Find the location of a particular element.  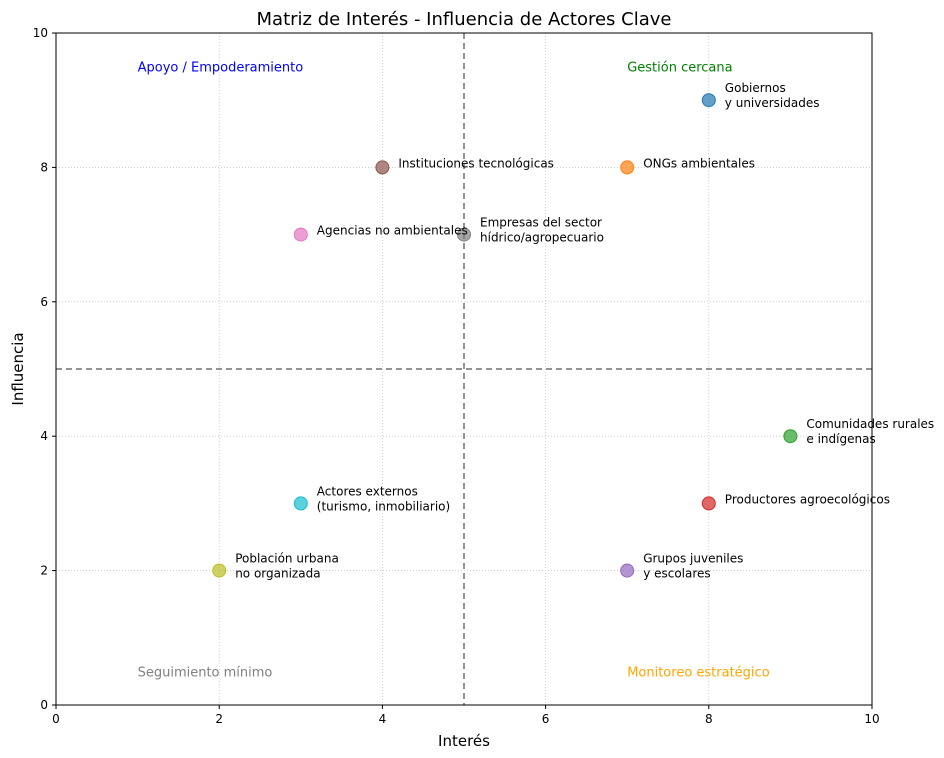

y-tick-label: 4 is located at coordinates (44, 436).